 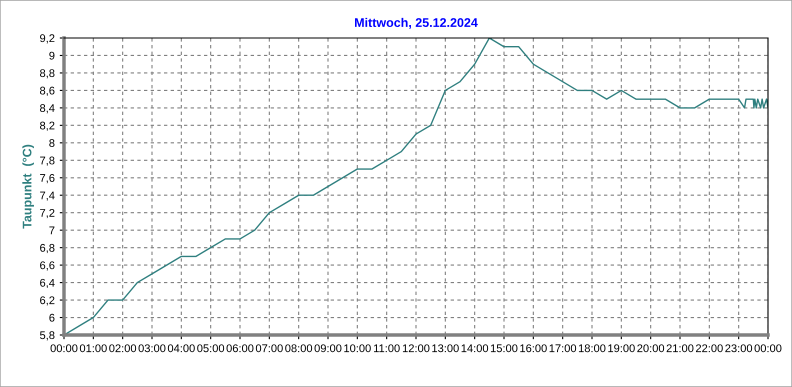 What do you see at coordinates (357, 348) in the screenshot?
I see `x-tick-label: 10:00` at bounding box center [357, 348].